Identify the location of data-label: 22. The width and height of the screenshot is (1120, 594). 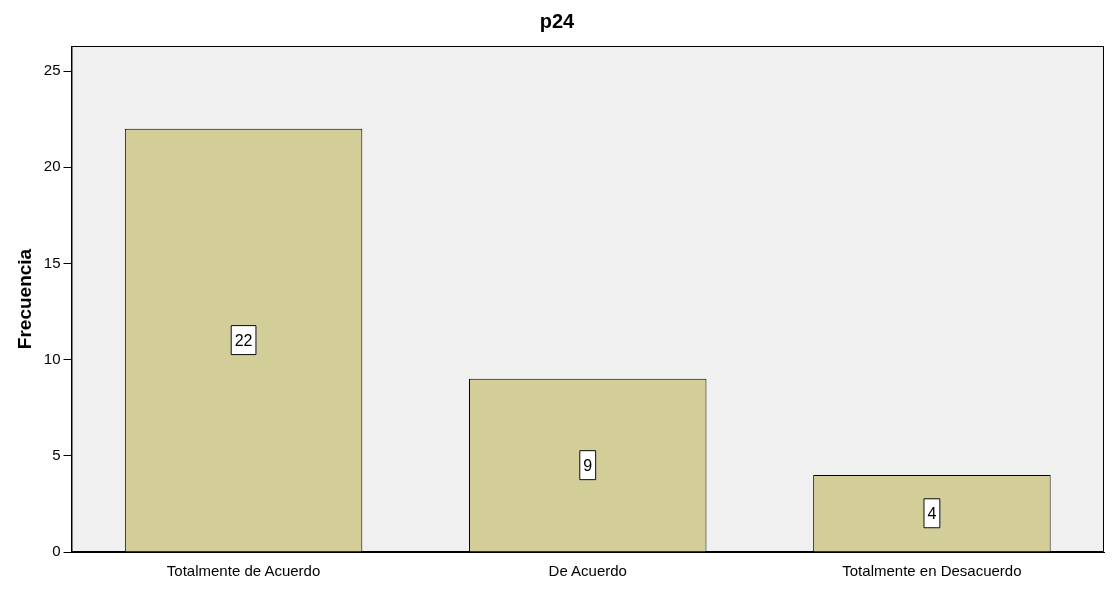
(243, 340).